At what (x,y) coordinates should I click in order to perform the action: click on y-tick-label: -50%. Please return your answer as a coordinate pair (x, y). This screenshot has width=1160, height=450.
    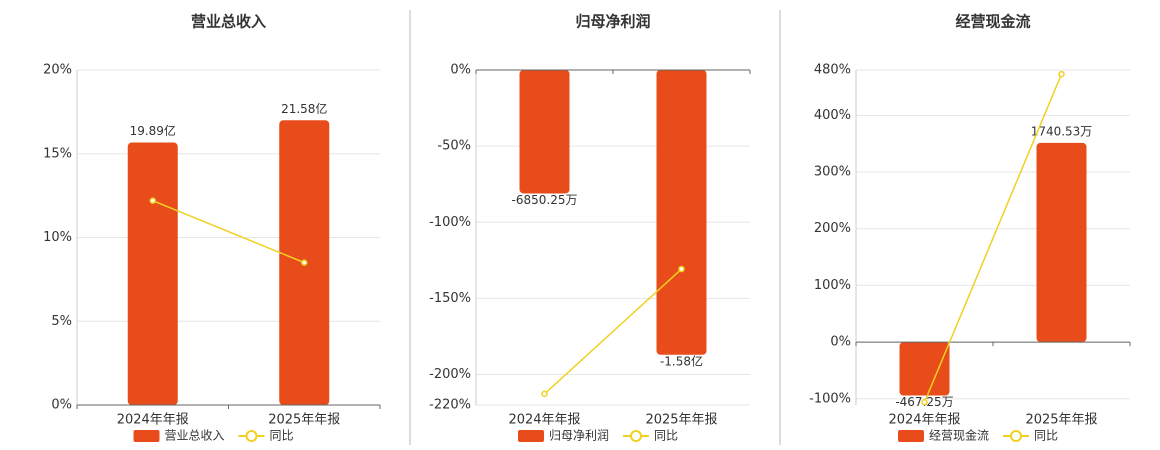
    Looking at the image, I should click on (454, 146).